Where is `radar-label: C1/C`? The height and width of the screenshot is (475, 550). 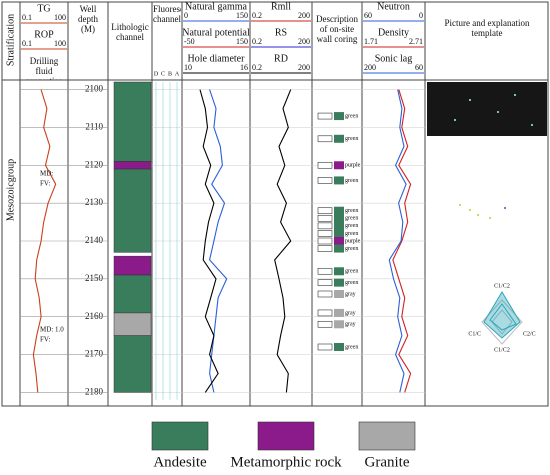 radar-label: C1/C is located at coordinates (474, 334).